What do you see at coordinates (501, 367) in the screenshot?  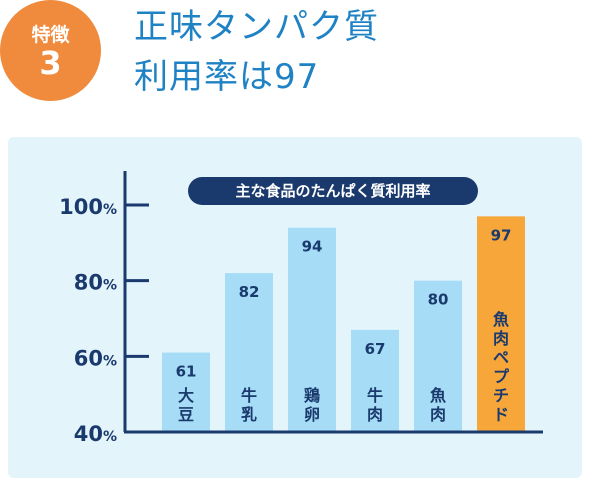 I see `category-label-6: 魚肉ペプチド` at bounding box center [501, 367].